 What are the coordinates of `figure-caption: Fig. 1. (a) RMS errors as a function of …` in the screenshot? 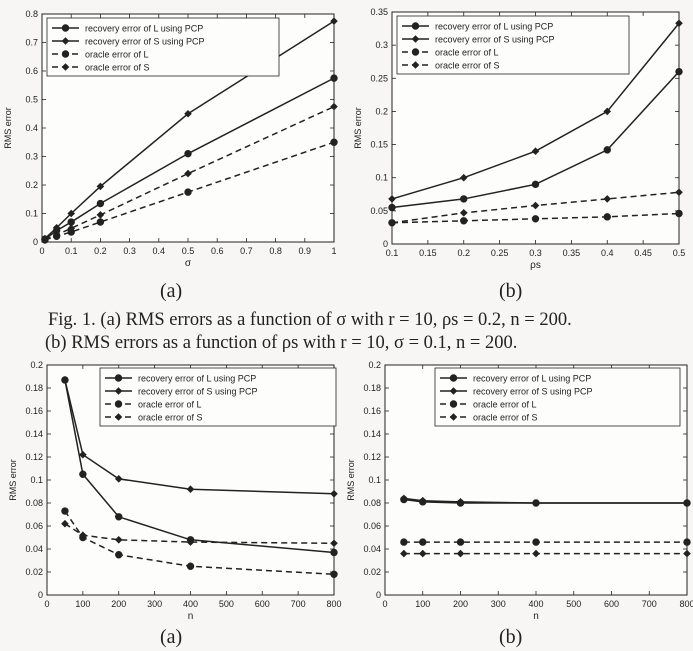 It's located at (346, 332).